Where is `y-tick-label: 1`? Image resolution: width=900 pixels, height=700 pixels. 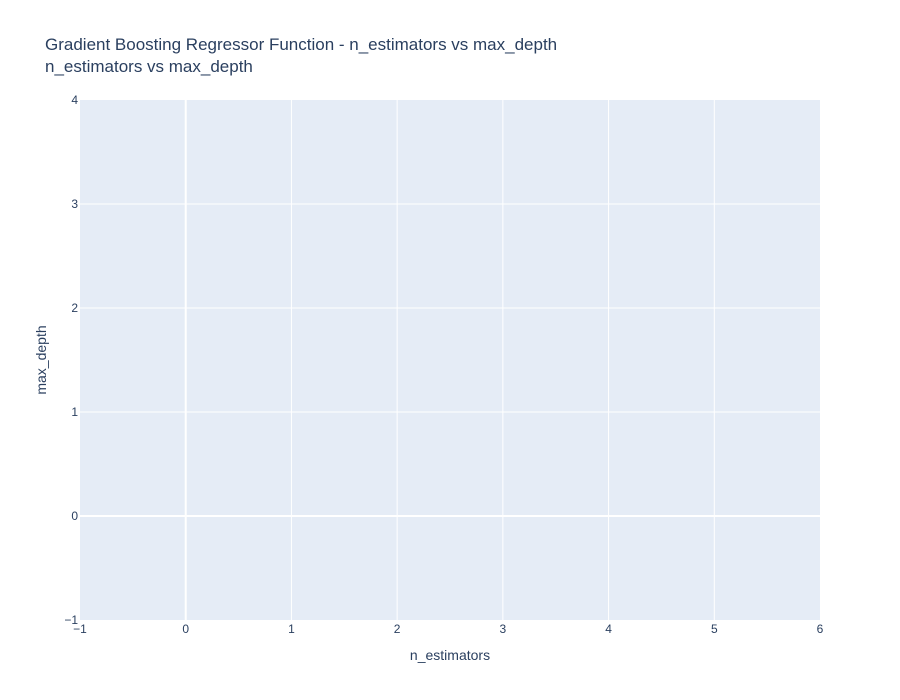
y-tick-label: 1 is located at coordinates (74, 412).